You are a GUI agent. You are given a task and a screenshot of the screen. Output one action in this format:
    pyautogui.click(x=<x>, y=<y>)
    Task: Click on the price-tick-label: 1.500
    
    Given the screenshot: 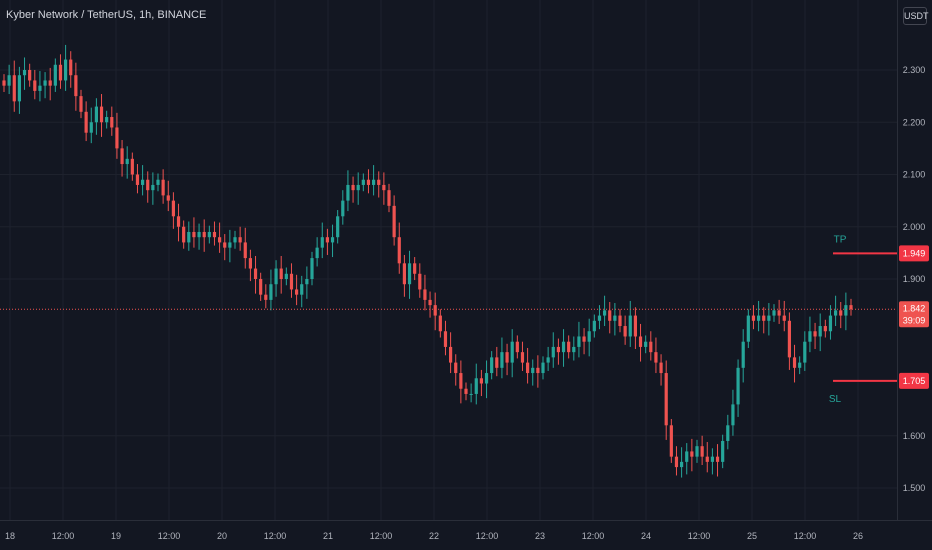 What is the action you would take?
    pyautogui.click(x=914, y=488)
    